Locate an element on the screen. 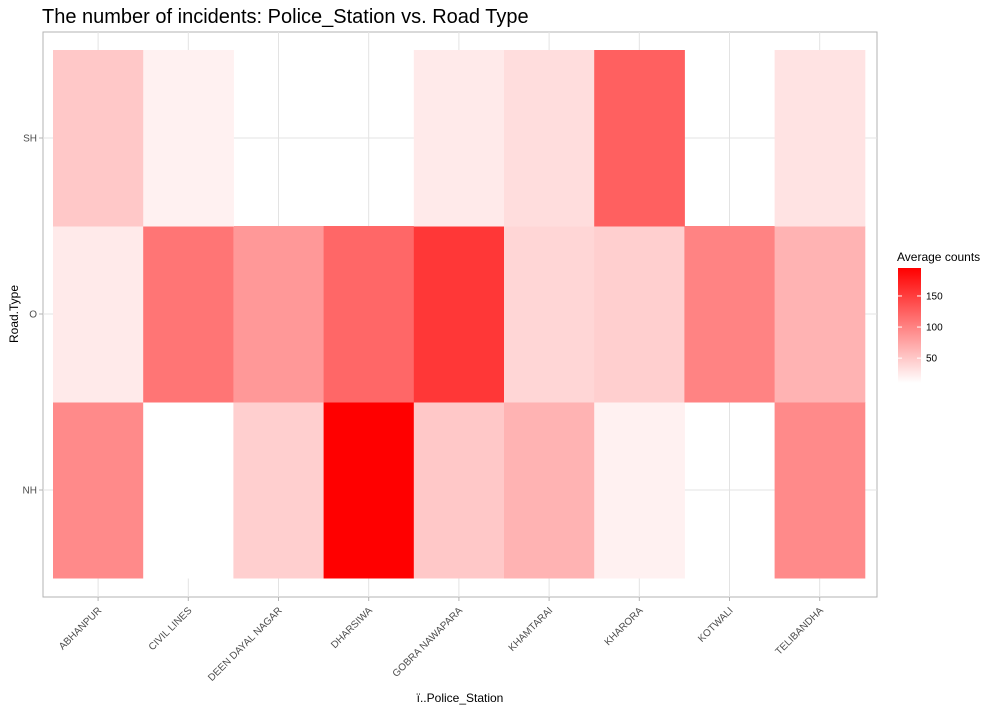  y-tick-label: O is located at coordinates (33, 315).